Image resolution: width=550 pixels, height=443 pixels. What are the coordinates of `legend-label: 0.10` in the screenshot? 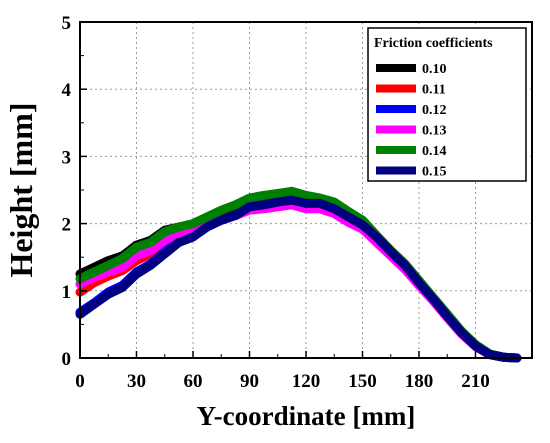 It's located at (434, 69).